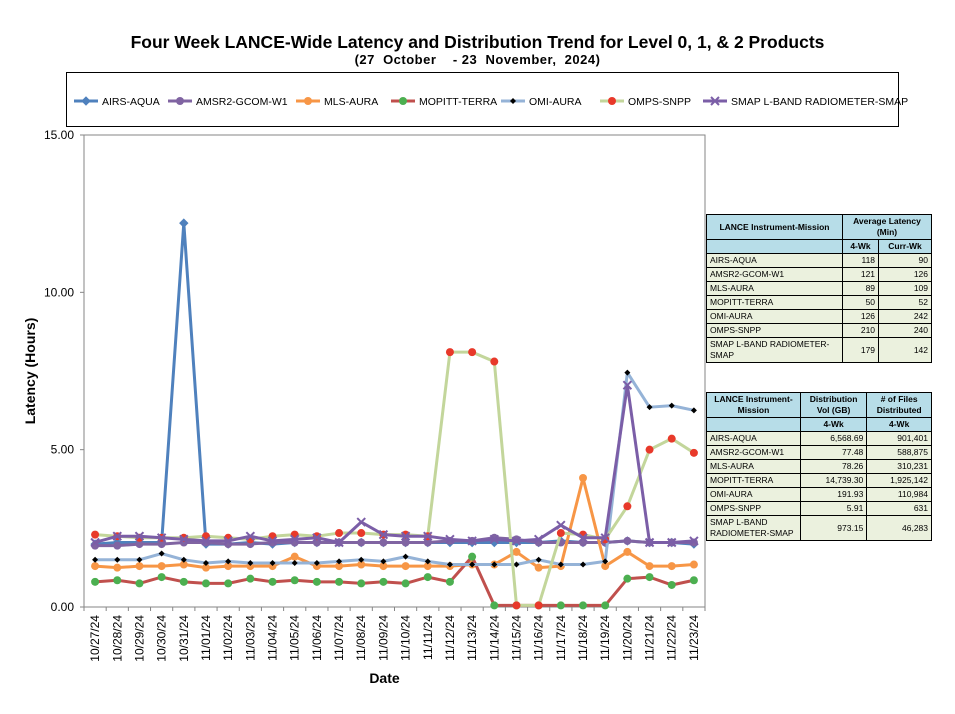 This screenshot has height=714, width=955. Describe the element at coordinates (774, 350) in the screenshot. I see `table-cell-name: SMAP L-BAND RADIOMETER-SMAP` at that location.